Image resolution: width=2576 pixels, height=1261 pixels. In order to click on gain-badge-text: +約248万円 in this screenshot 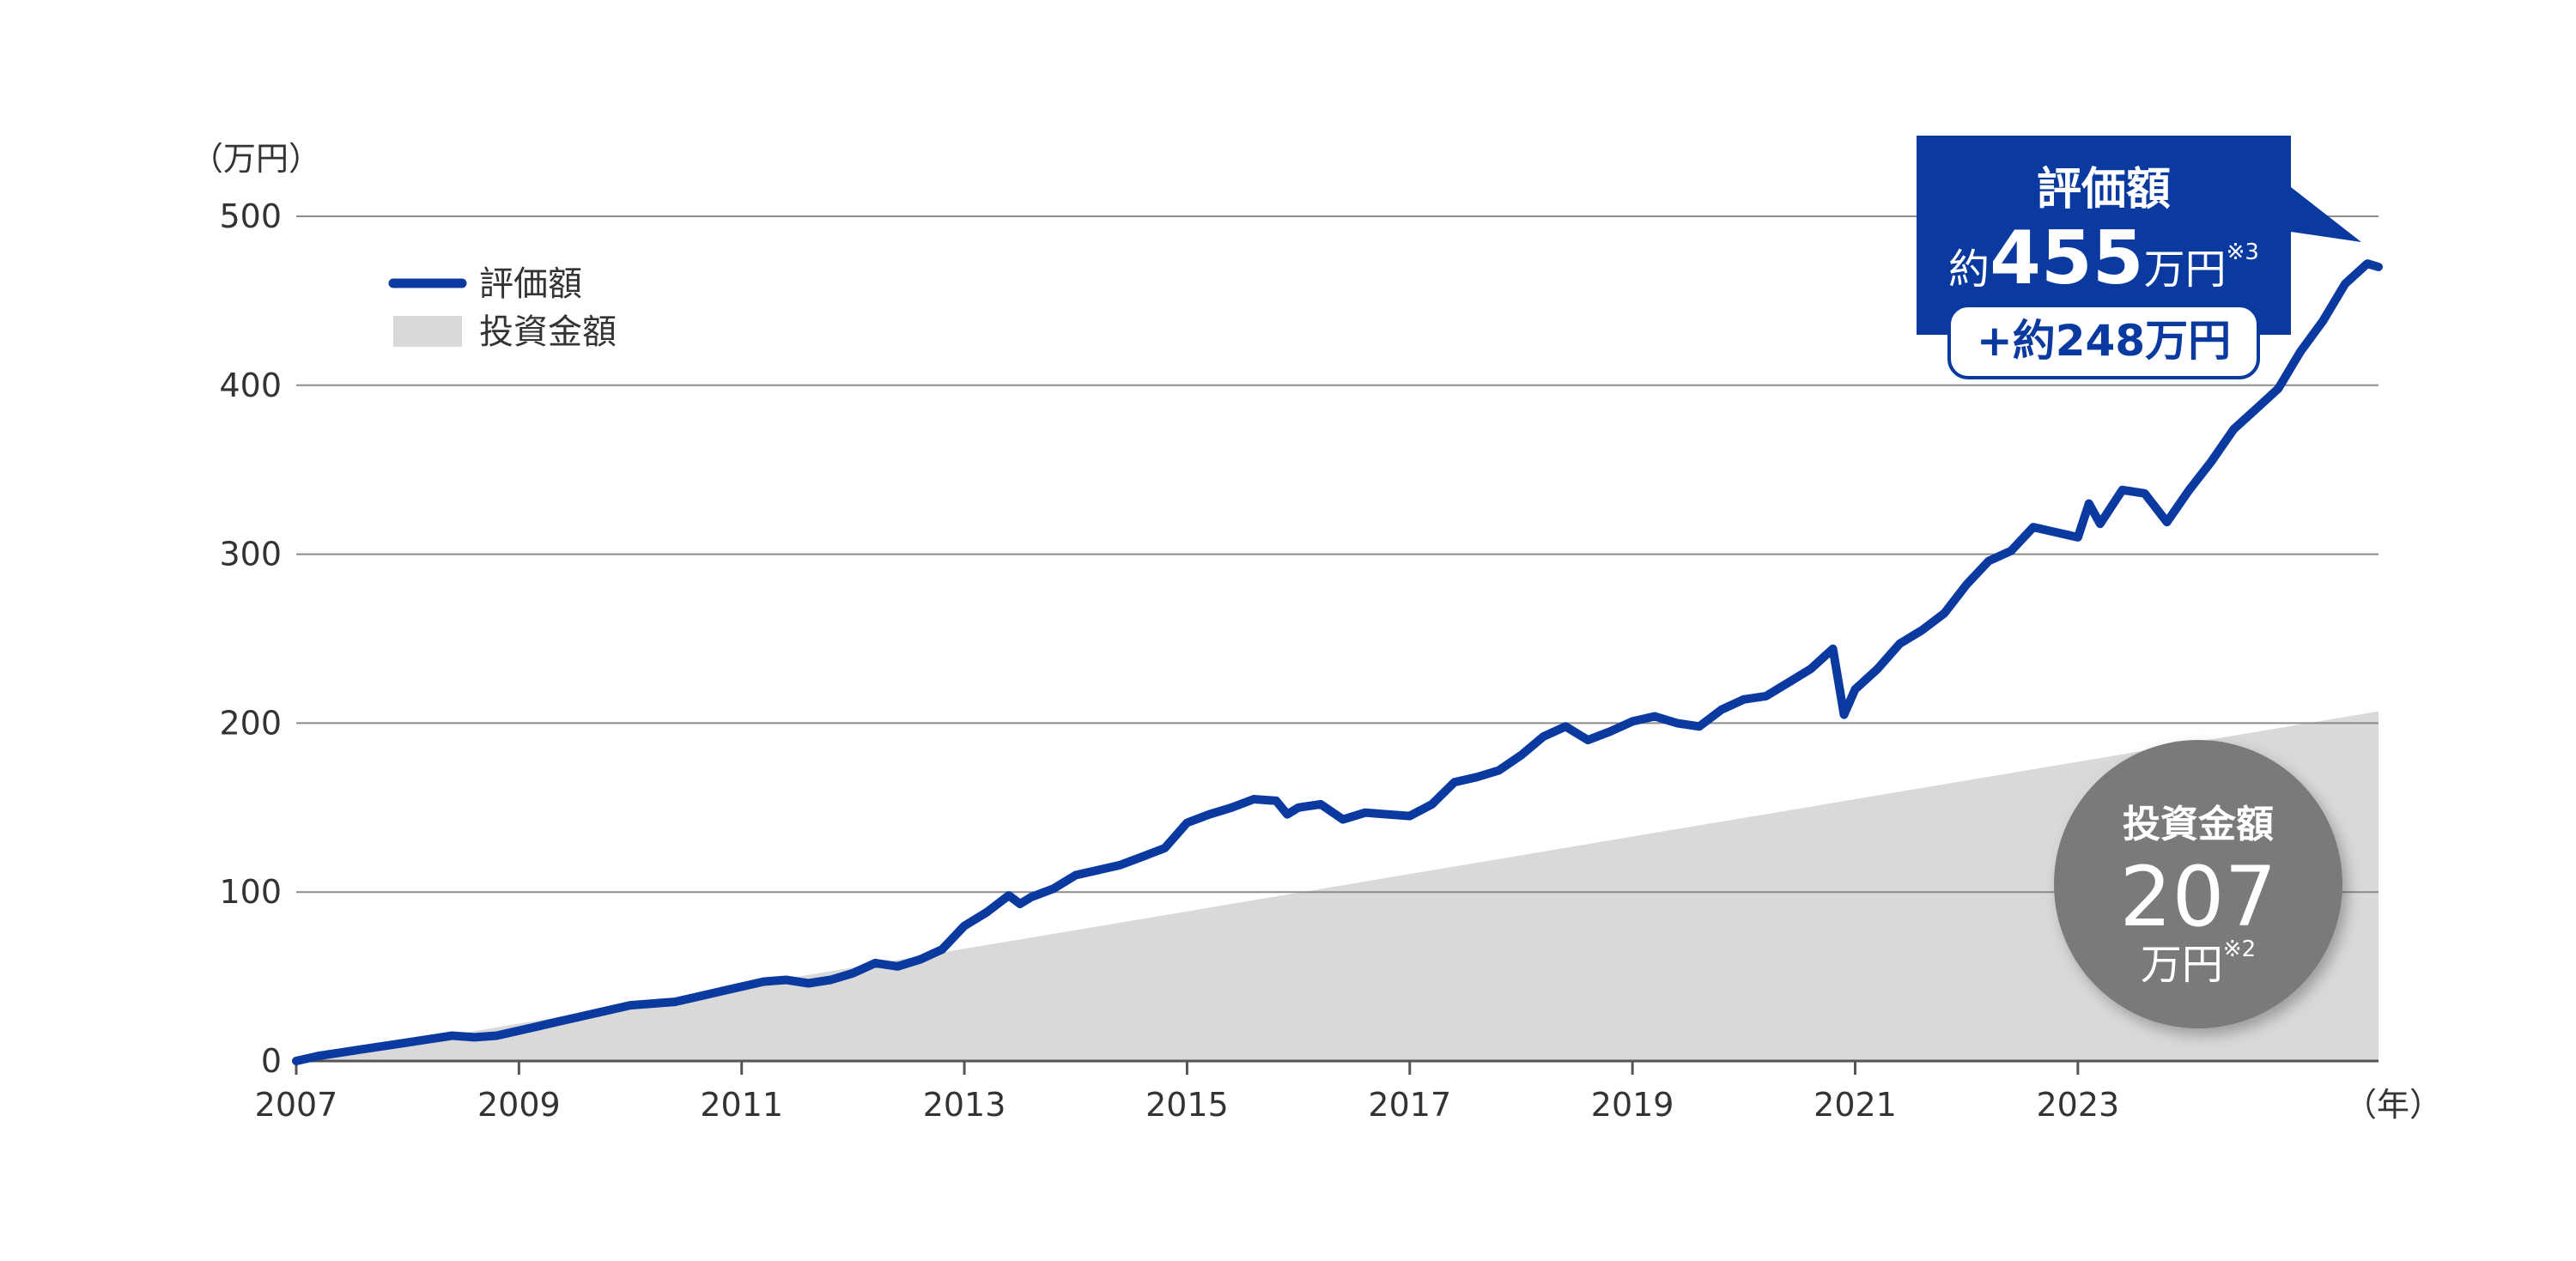, I will do `click(2104, 341)`.